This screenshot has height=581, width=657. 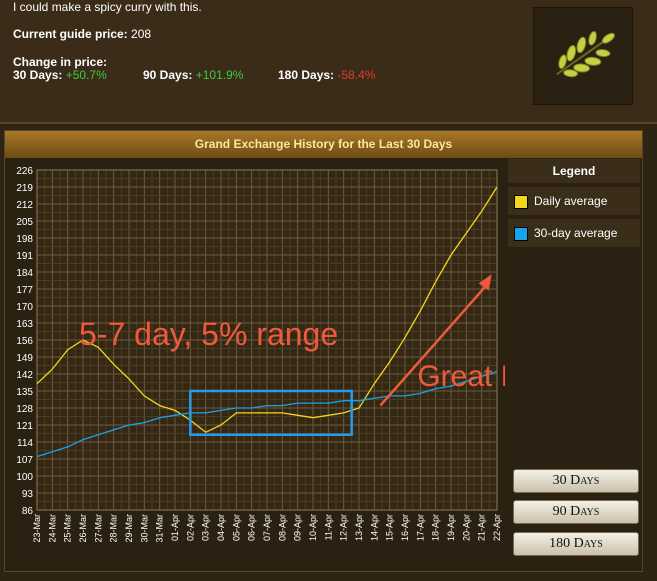 I want to click on legend-swatch-30day, so click(x=521, y=233).